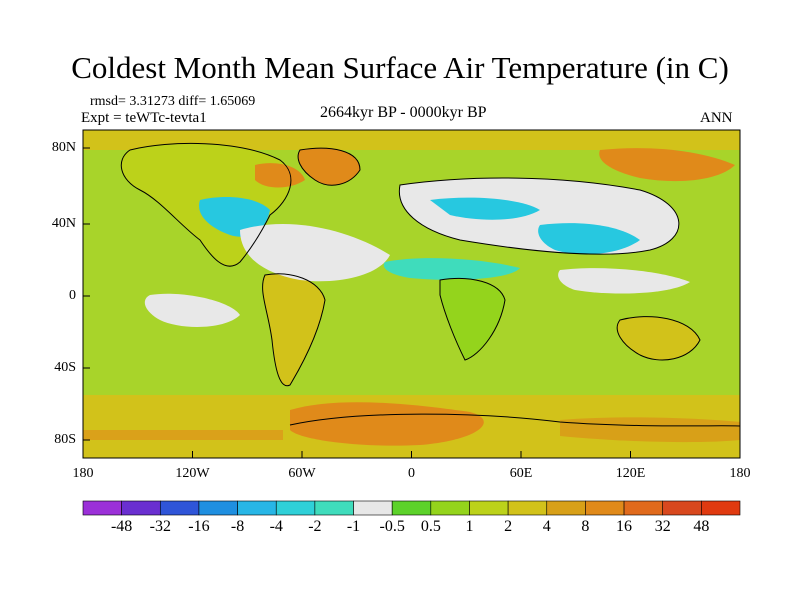  I want to click on stats-label: rmsd= 3.31273 diff= 1.65069, so click(173, 101).